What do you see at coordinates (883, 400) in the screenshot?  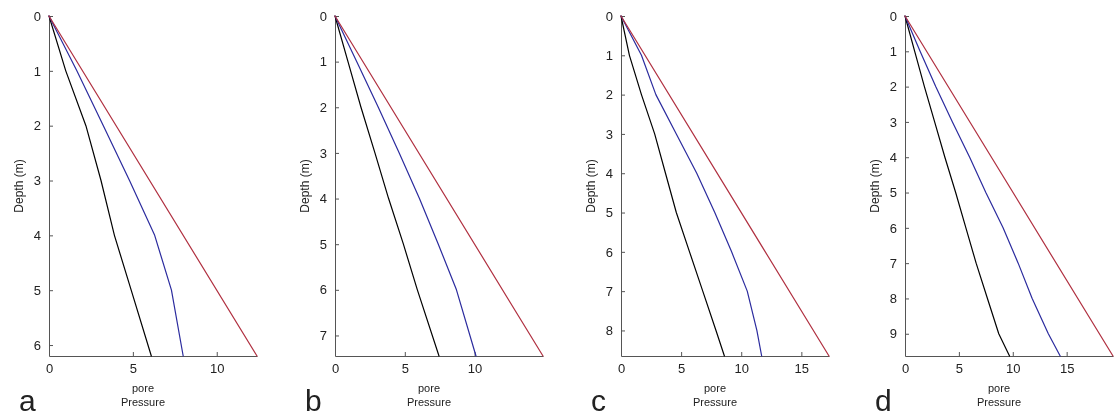 I see `text: d` at bounding box center [883, 400].